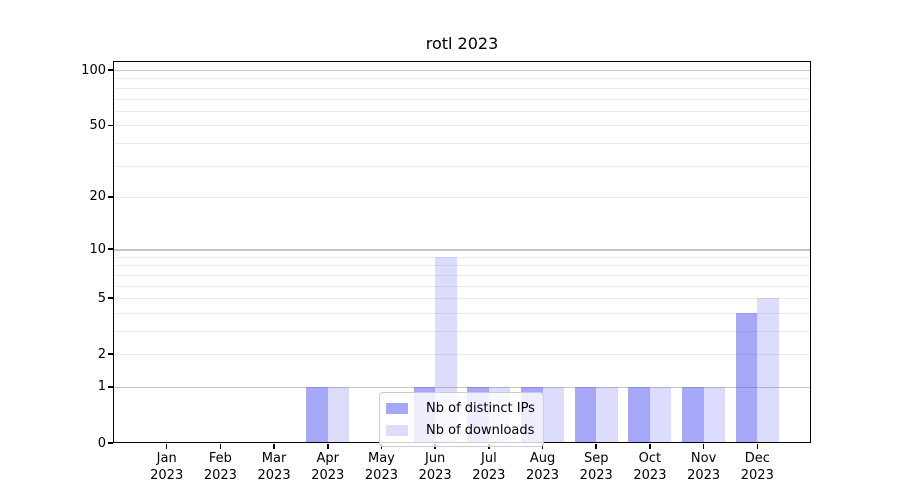 The width and height of the screenshot is (900, 500). What do you see at coordinates (704, 467) in the screenshot?
I see `x-tick-label: Nov 2023` at bounding box center [704, 467].